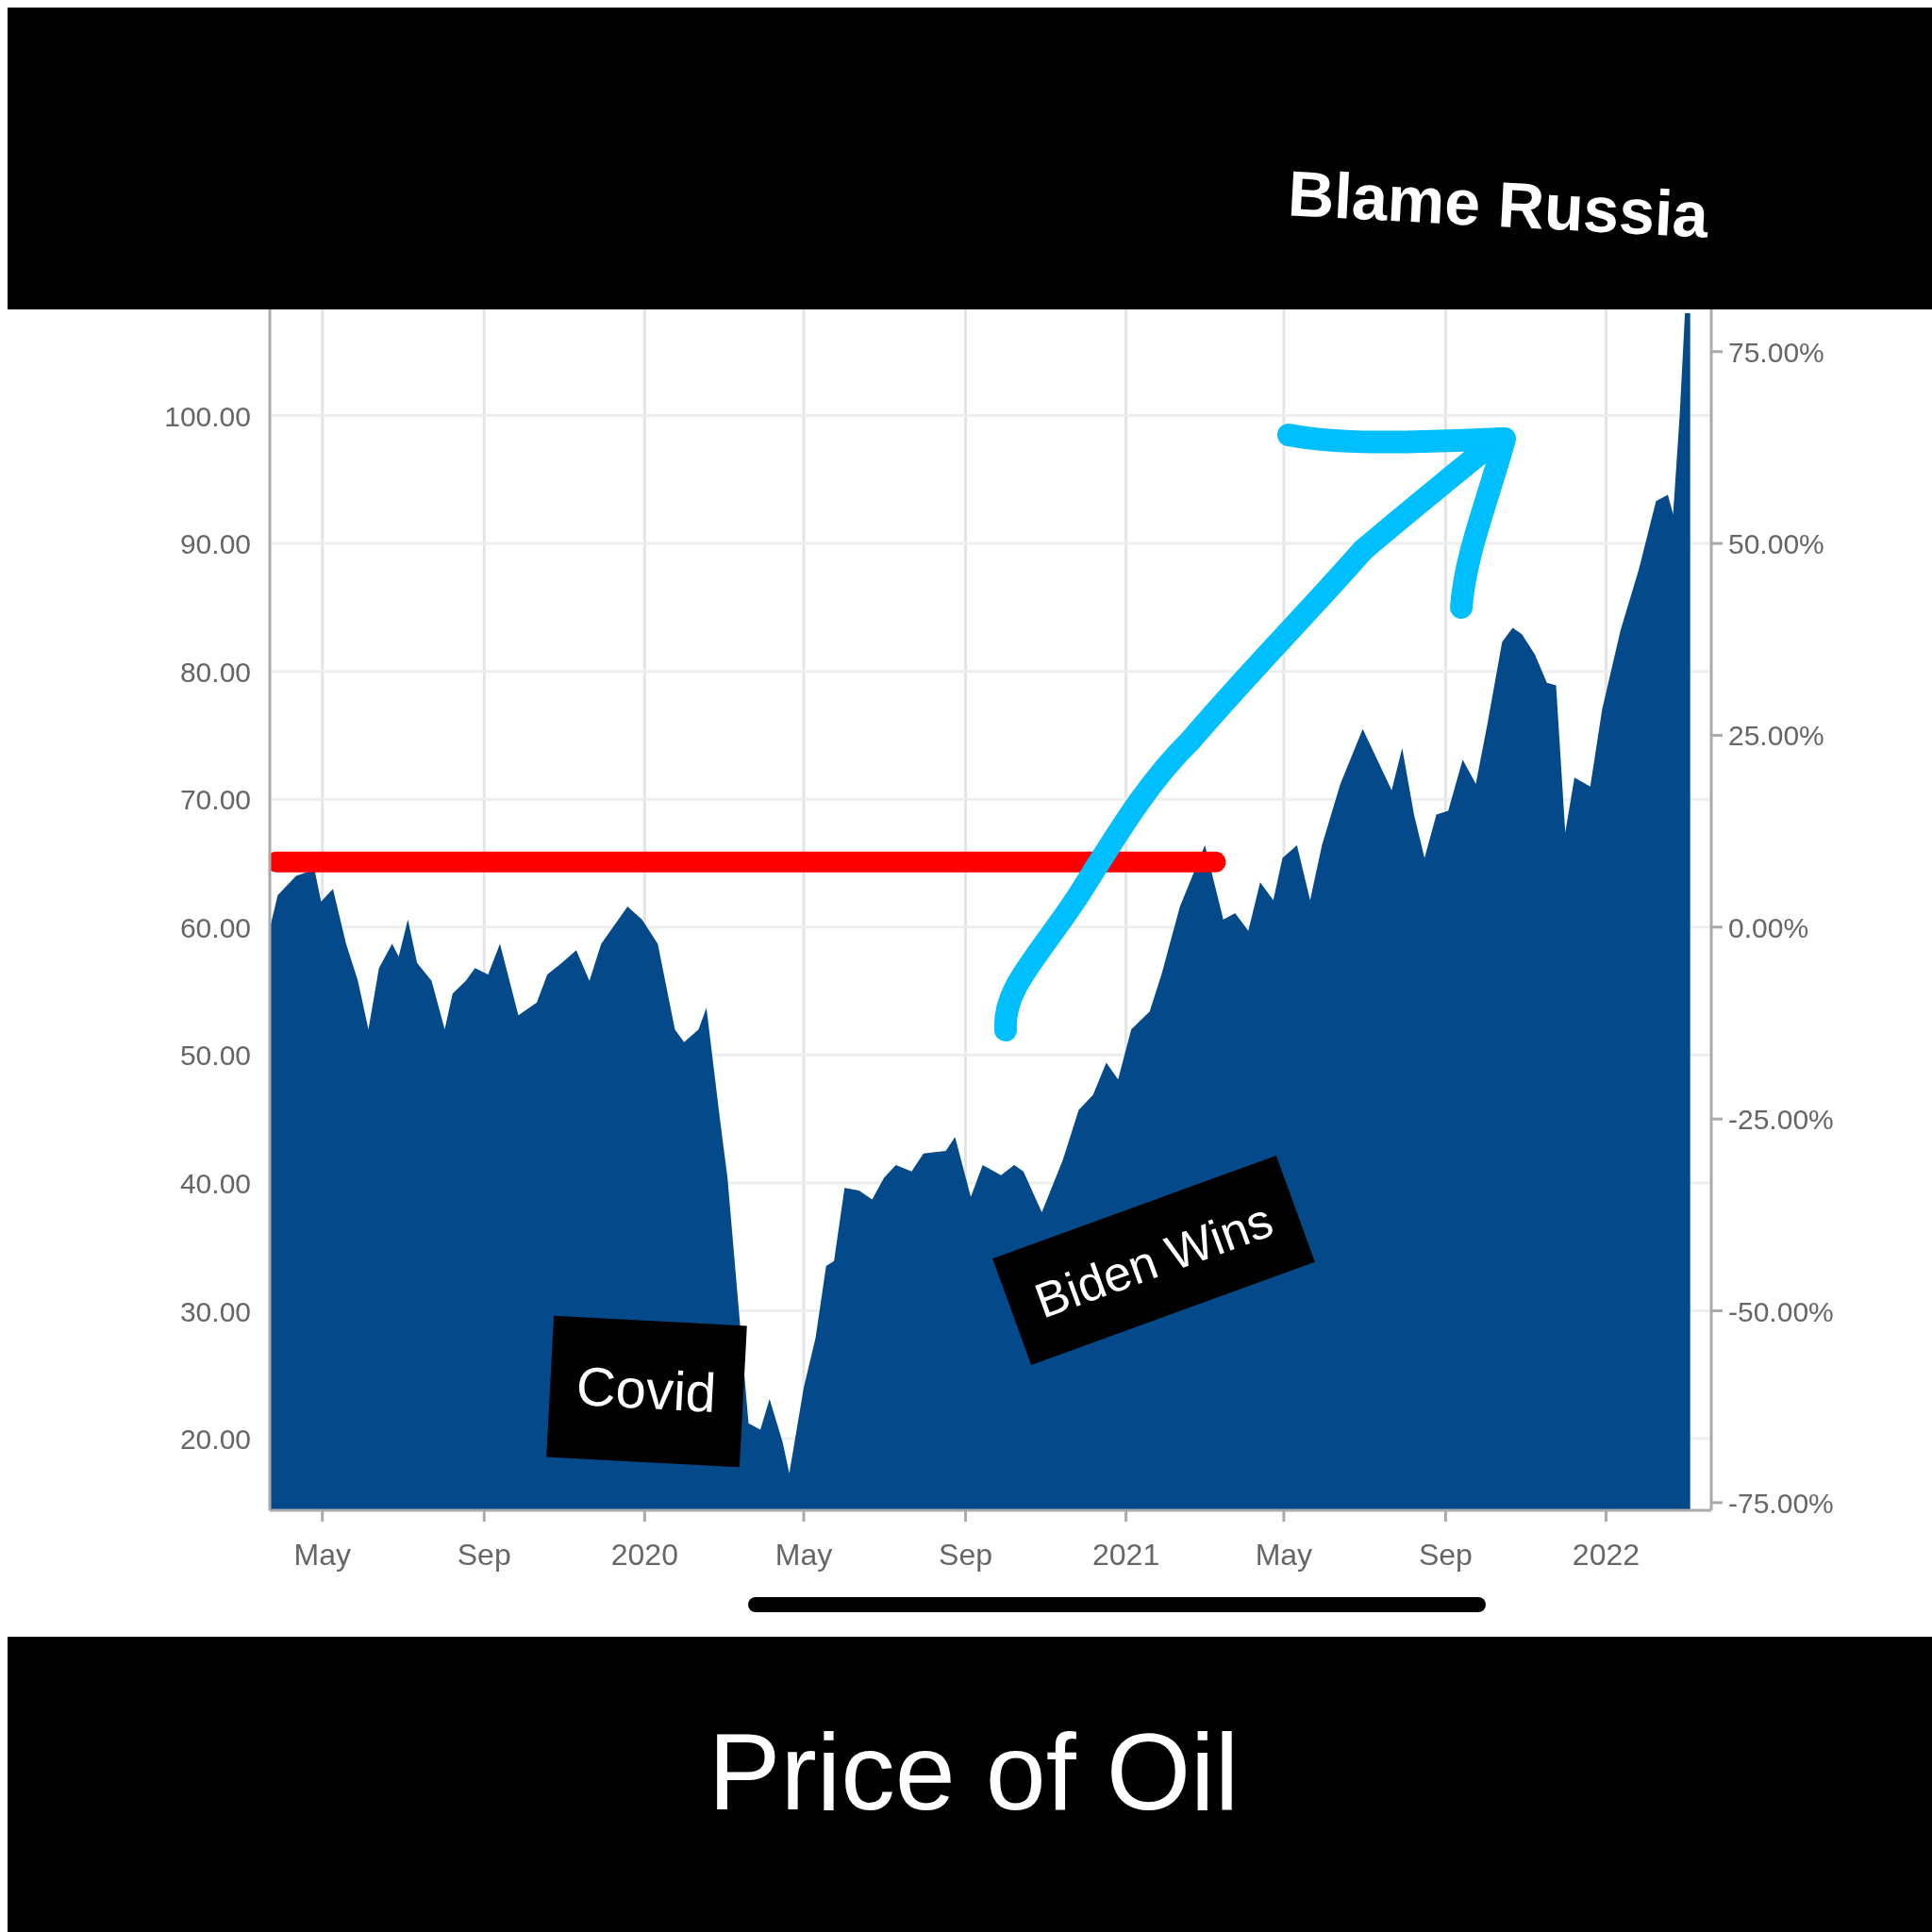 The image size is (1932, 1932). Describe the element at coordinates (974, 1772) in the screenshot. I see `text: Price of Oil` at that location.